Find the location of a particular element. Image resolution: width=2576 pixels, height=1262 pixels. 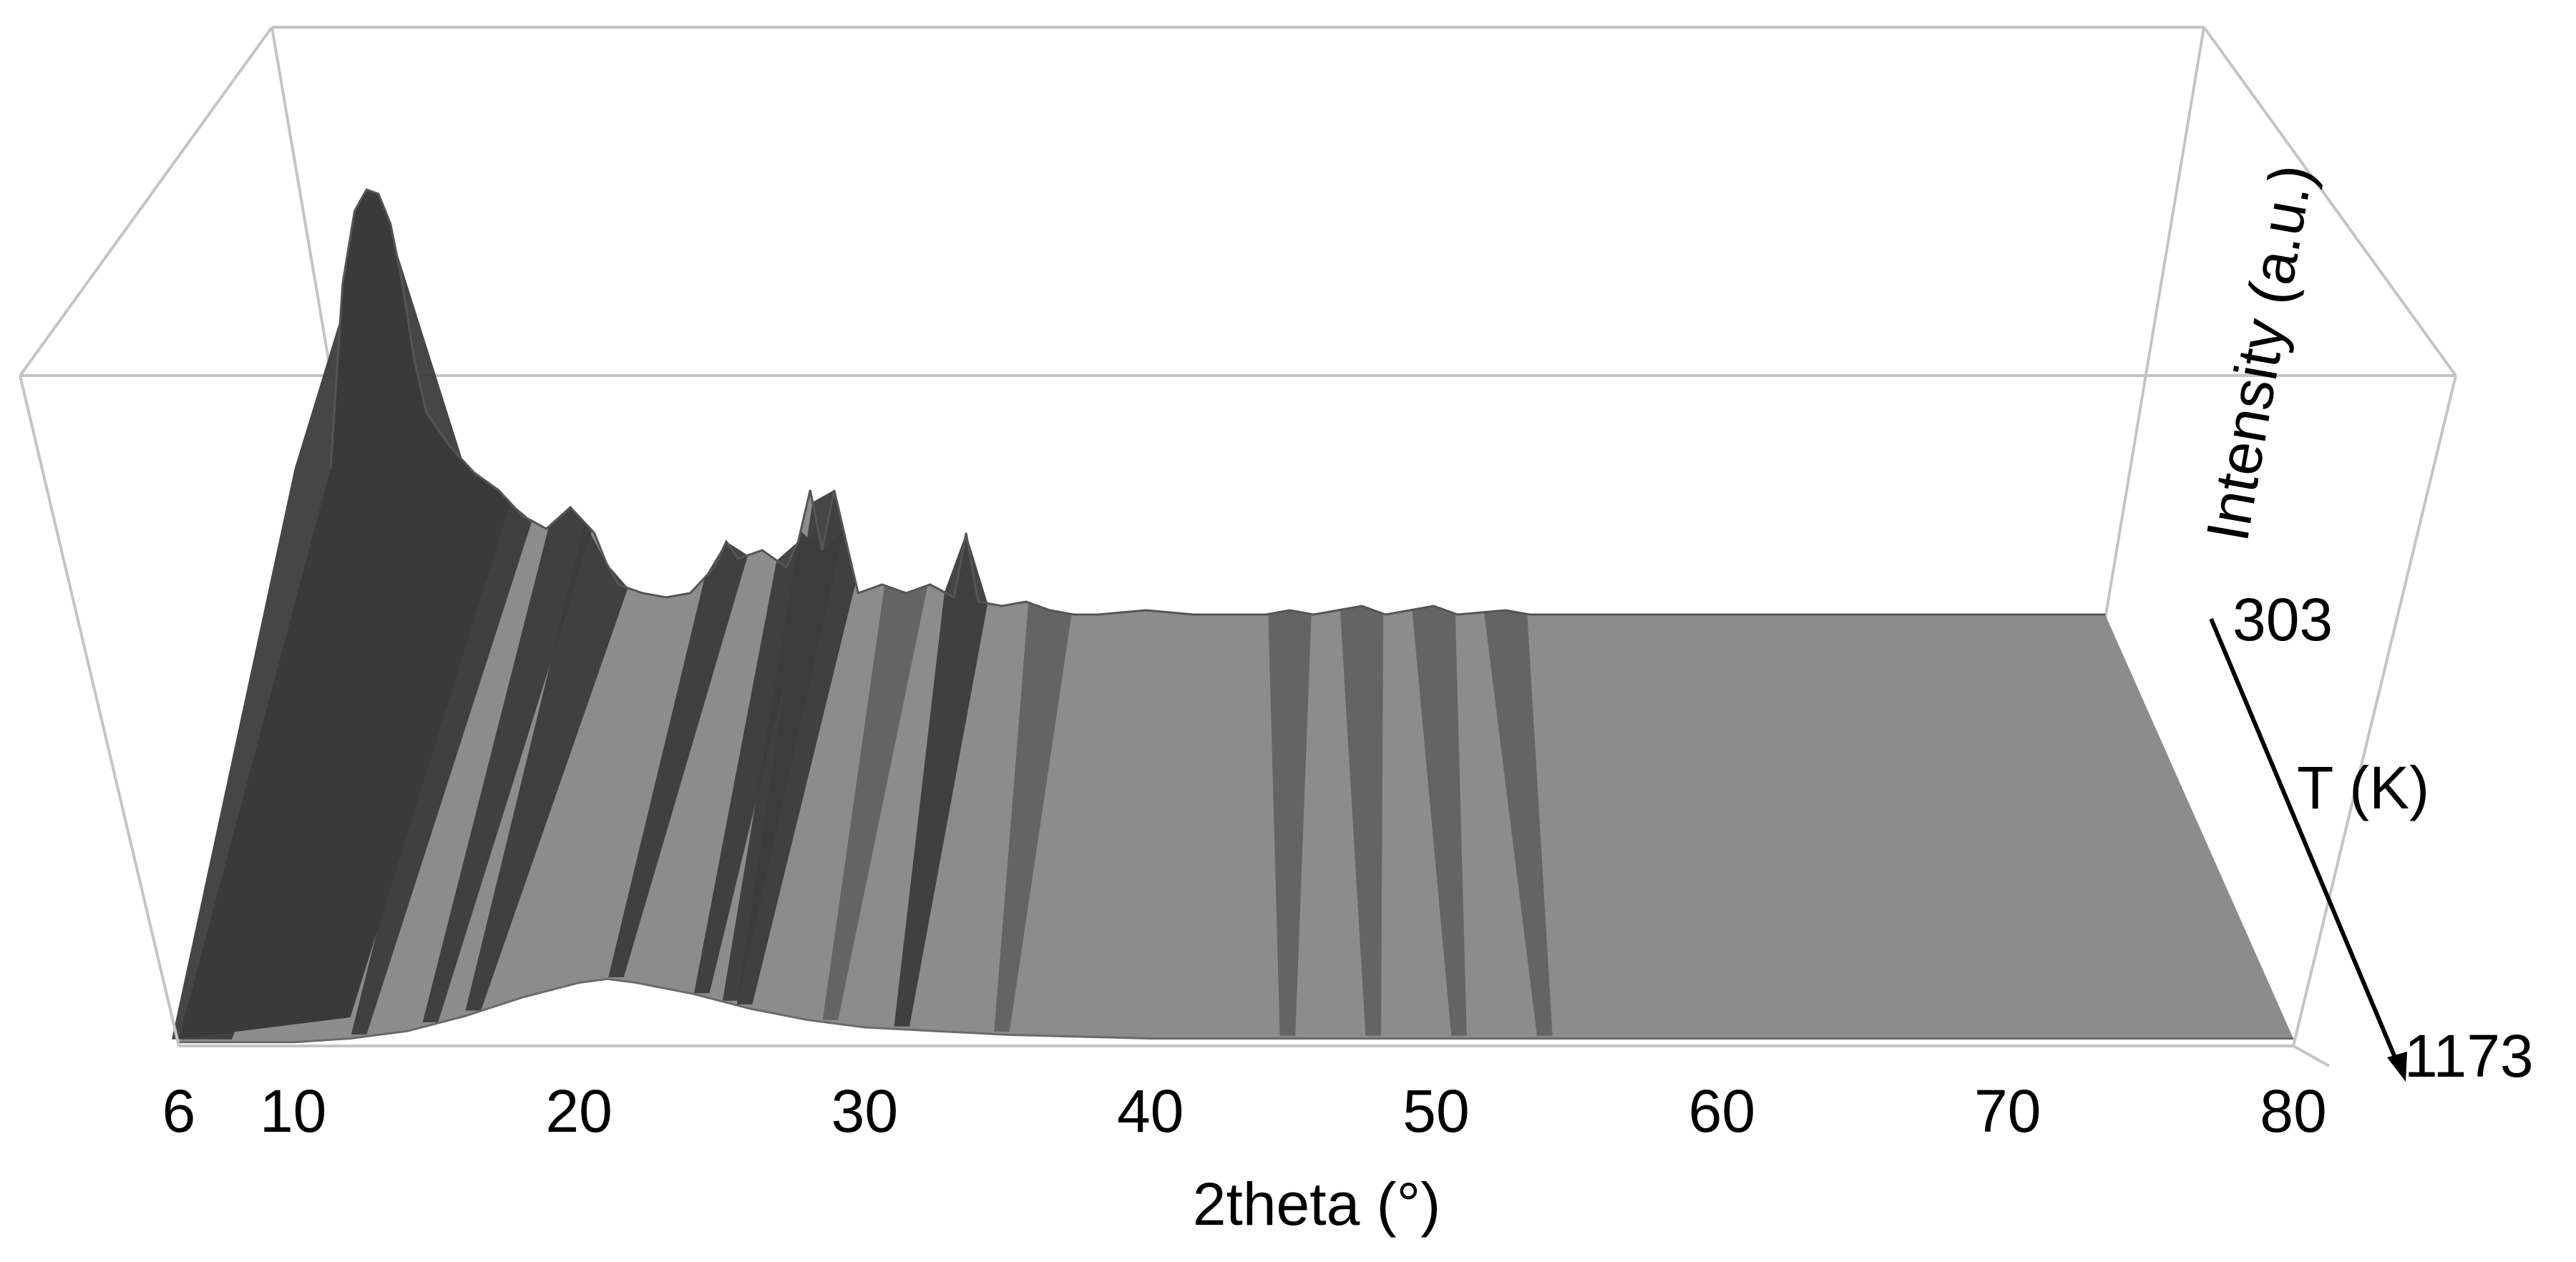

x-axis-ticks: 6 10 20 30 40 50 60 70 80 is located at coordinates (1244, 1111).